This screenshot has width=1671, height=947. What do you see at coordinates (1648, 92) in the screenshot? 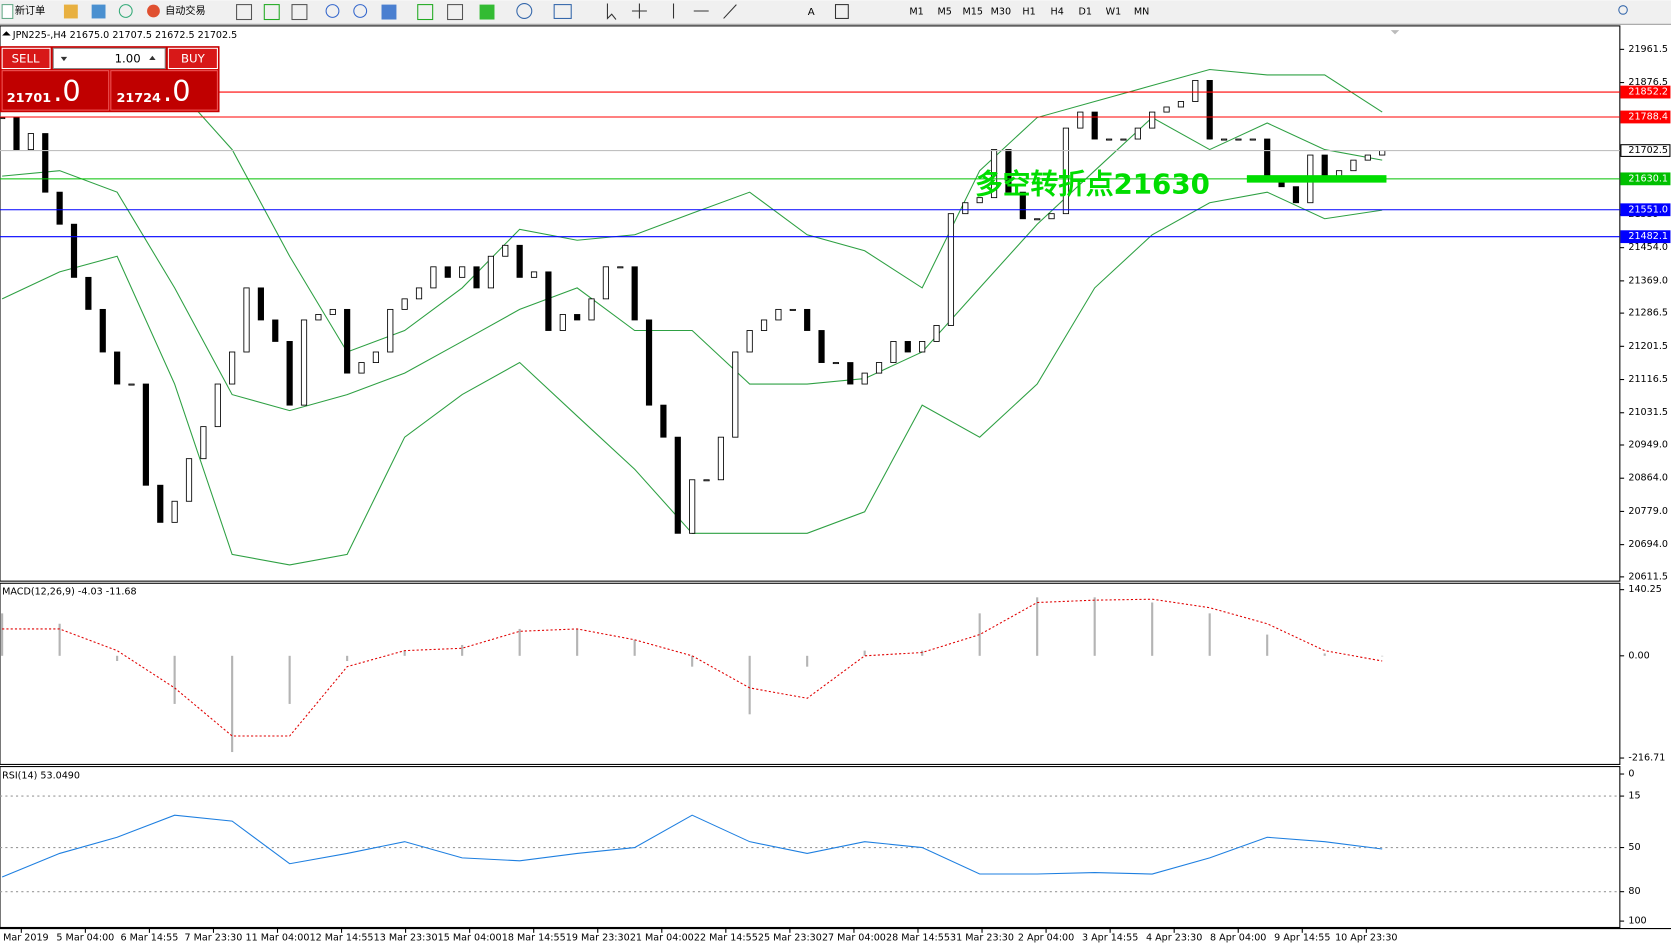
I see `level-label: 21852.2` at bounding box center [1648, 92].